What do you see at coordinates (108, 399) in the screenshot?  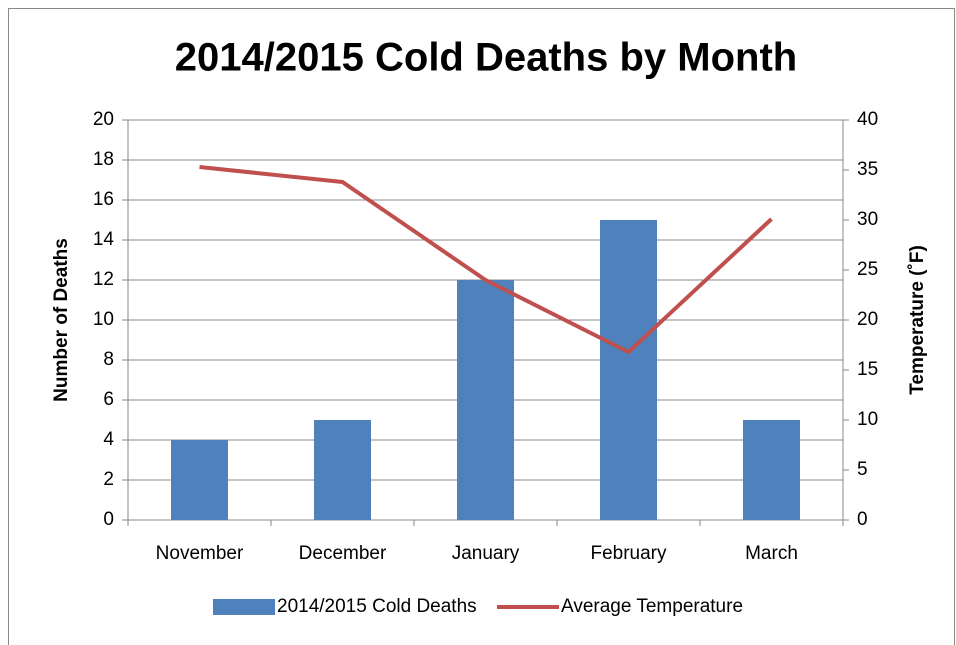 I see `y-tick-label: 6` at bounding box center [108, 399].